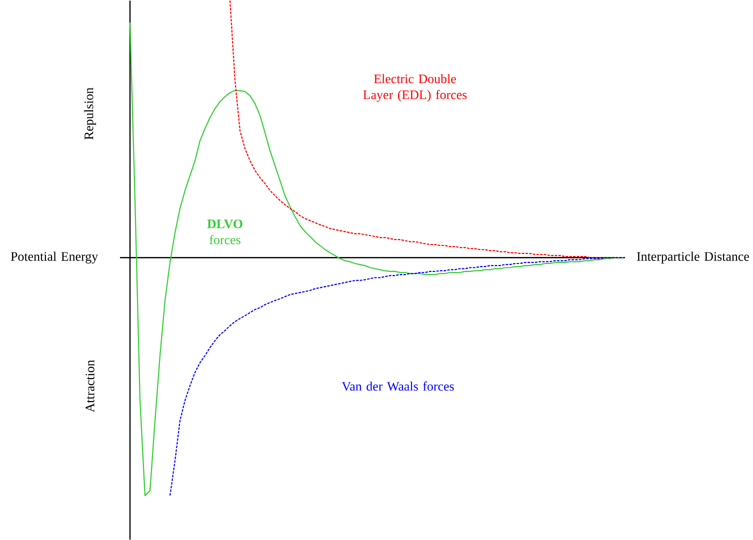 The image size is (753, 540). What do you see at coordinates (415, 88) in the screenshot?
I see `text: Electric Double Layer (EDL) forces` at bounding box center [415, 88].